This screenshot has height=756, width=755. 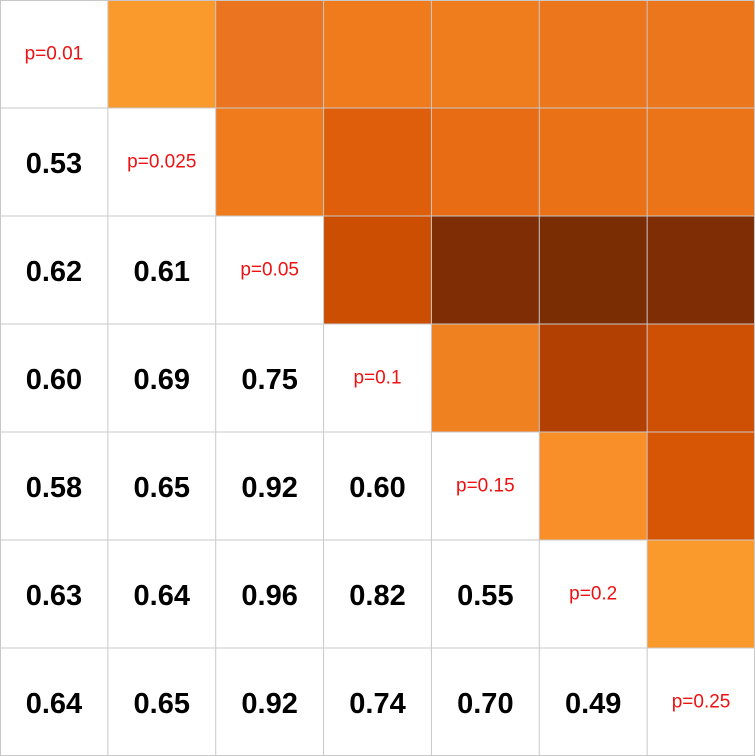 I want to click on diagonal-label-6: p=0.25, so click(x=701, y=702).